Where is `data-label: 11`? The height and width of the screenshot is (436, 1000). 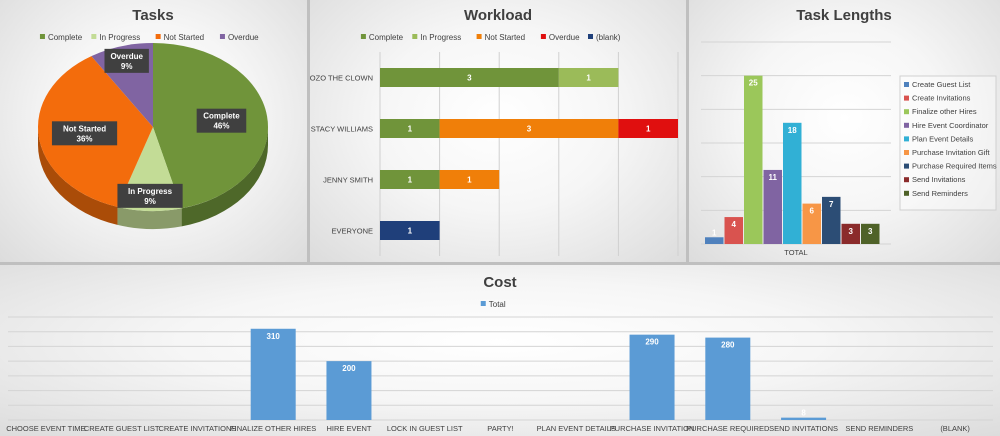 data-label: 11 is located at coordinates (773, 177).